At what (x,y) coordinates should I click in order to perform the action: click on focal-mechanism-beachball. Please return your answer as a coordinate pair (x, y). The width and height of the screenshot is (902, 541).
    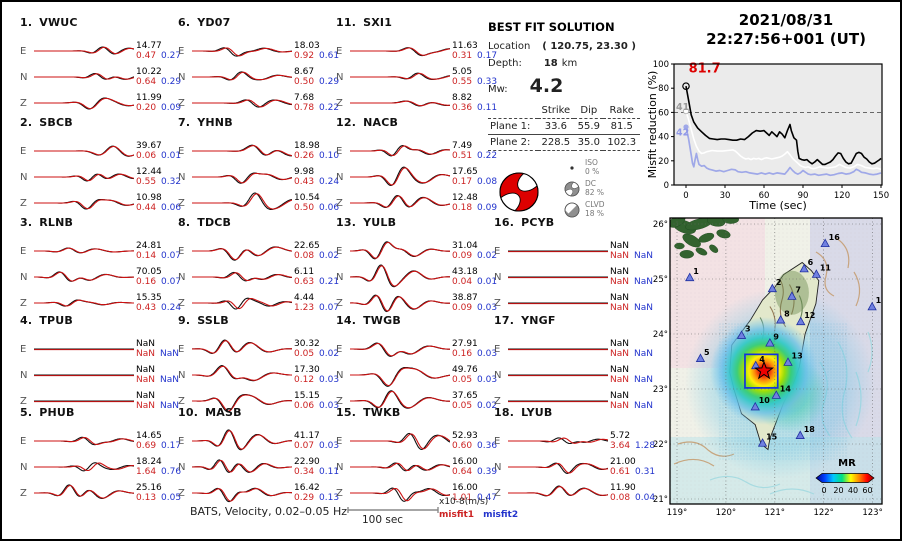
    Looking at the image, I should click on (519, 192).